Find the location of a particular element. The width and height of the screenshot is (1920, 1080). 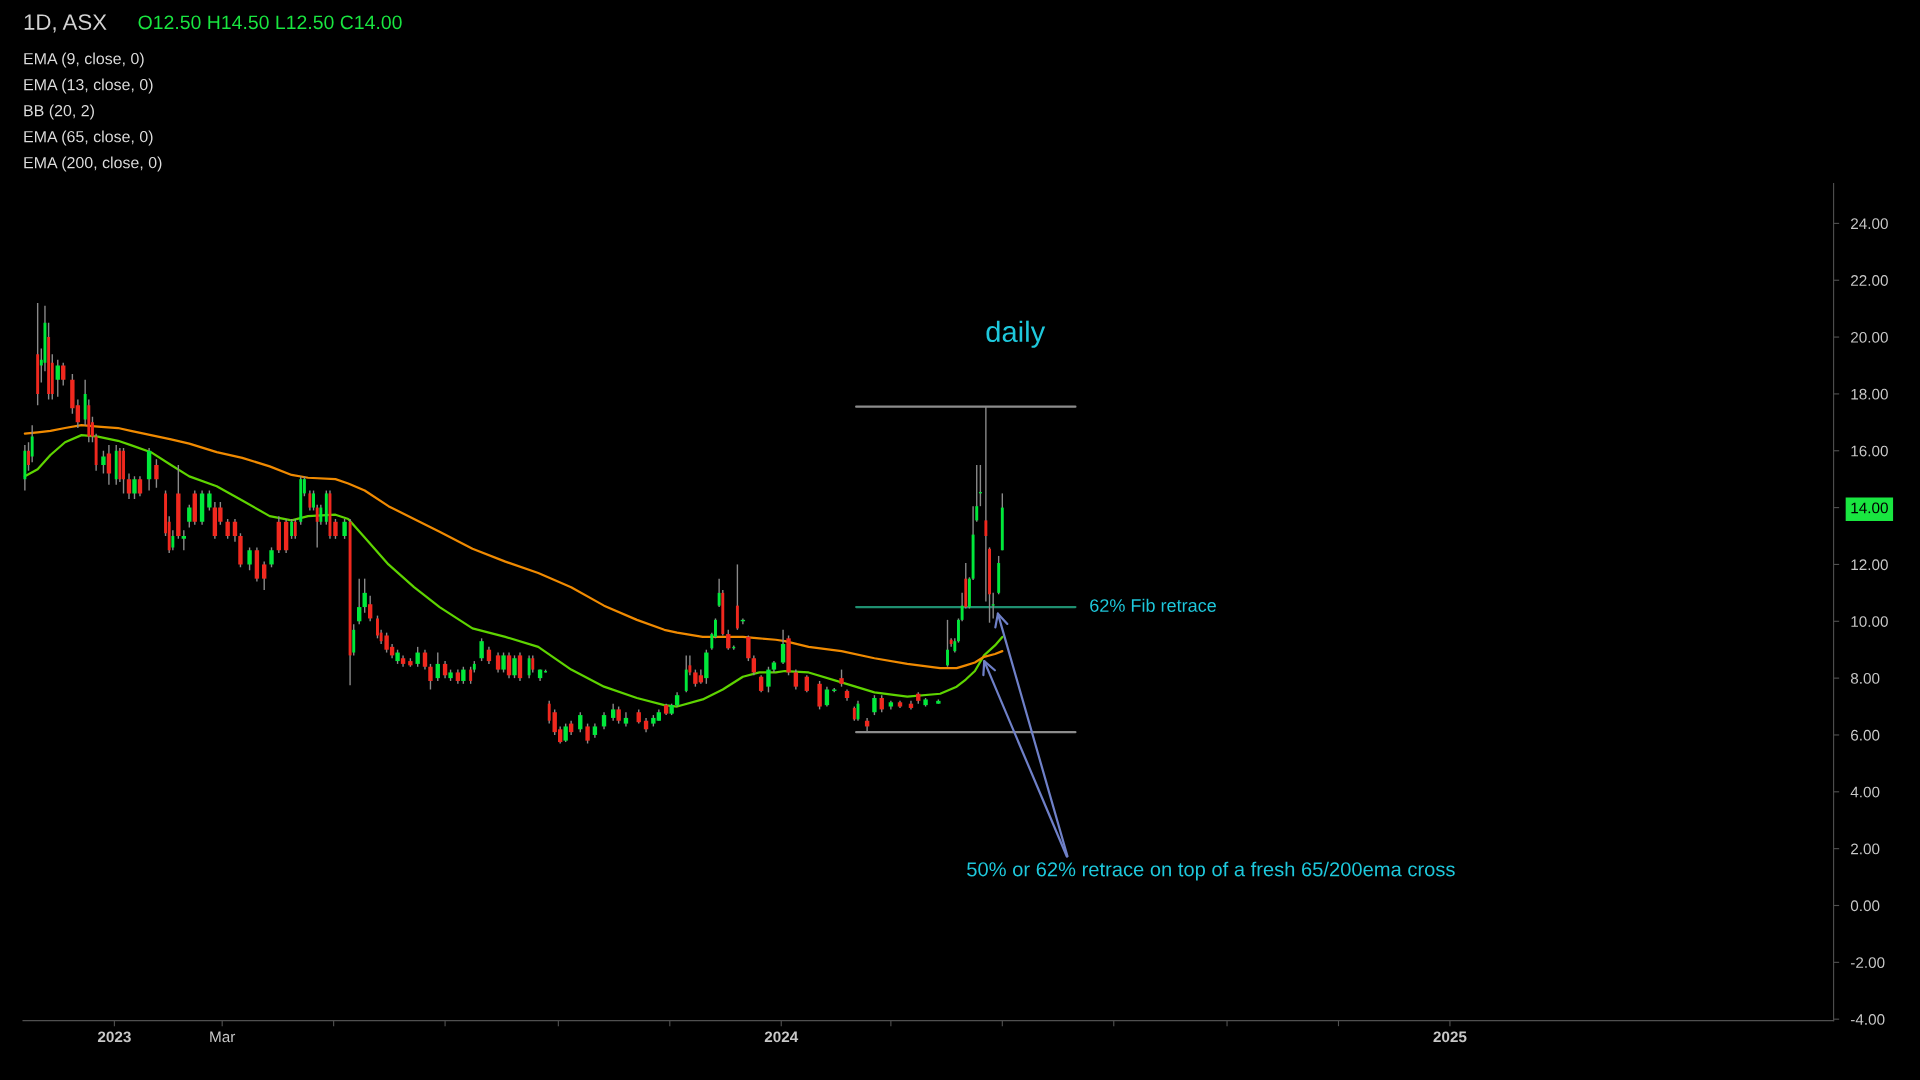

y-tick-label: 14.00 is located at coordinates (1869, 508).